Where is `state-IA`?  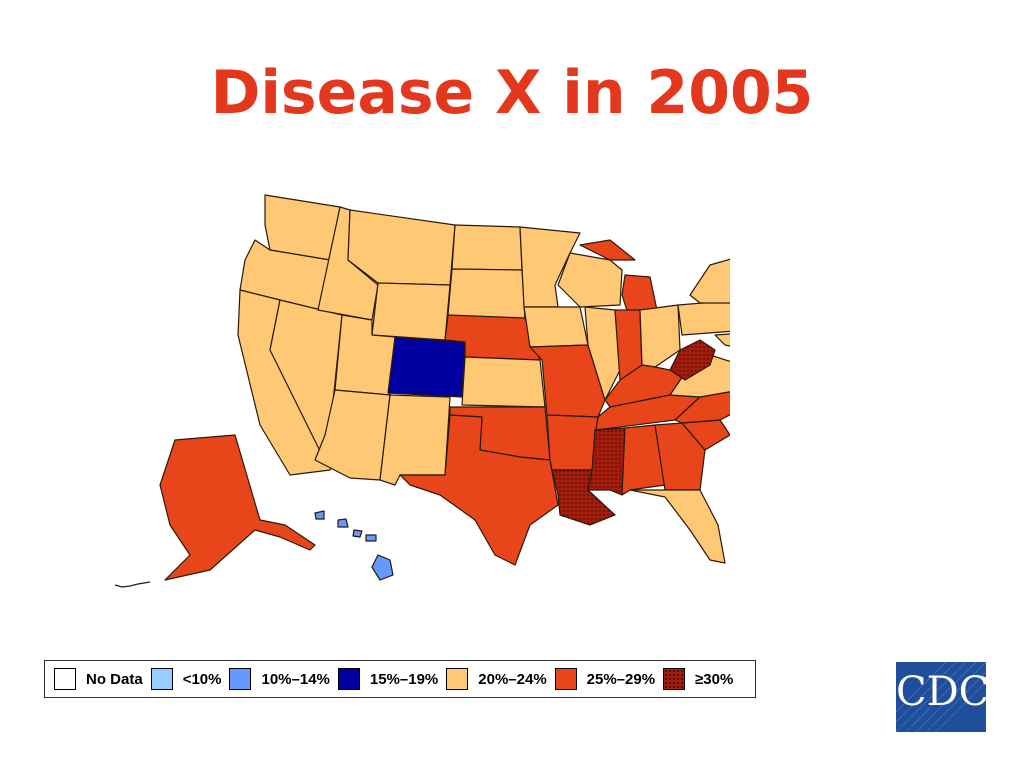 state-IA is located at coordinates (556, 327).